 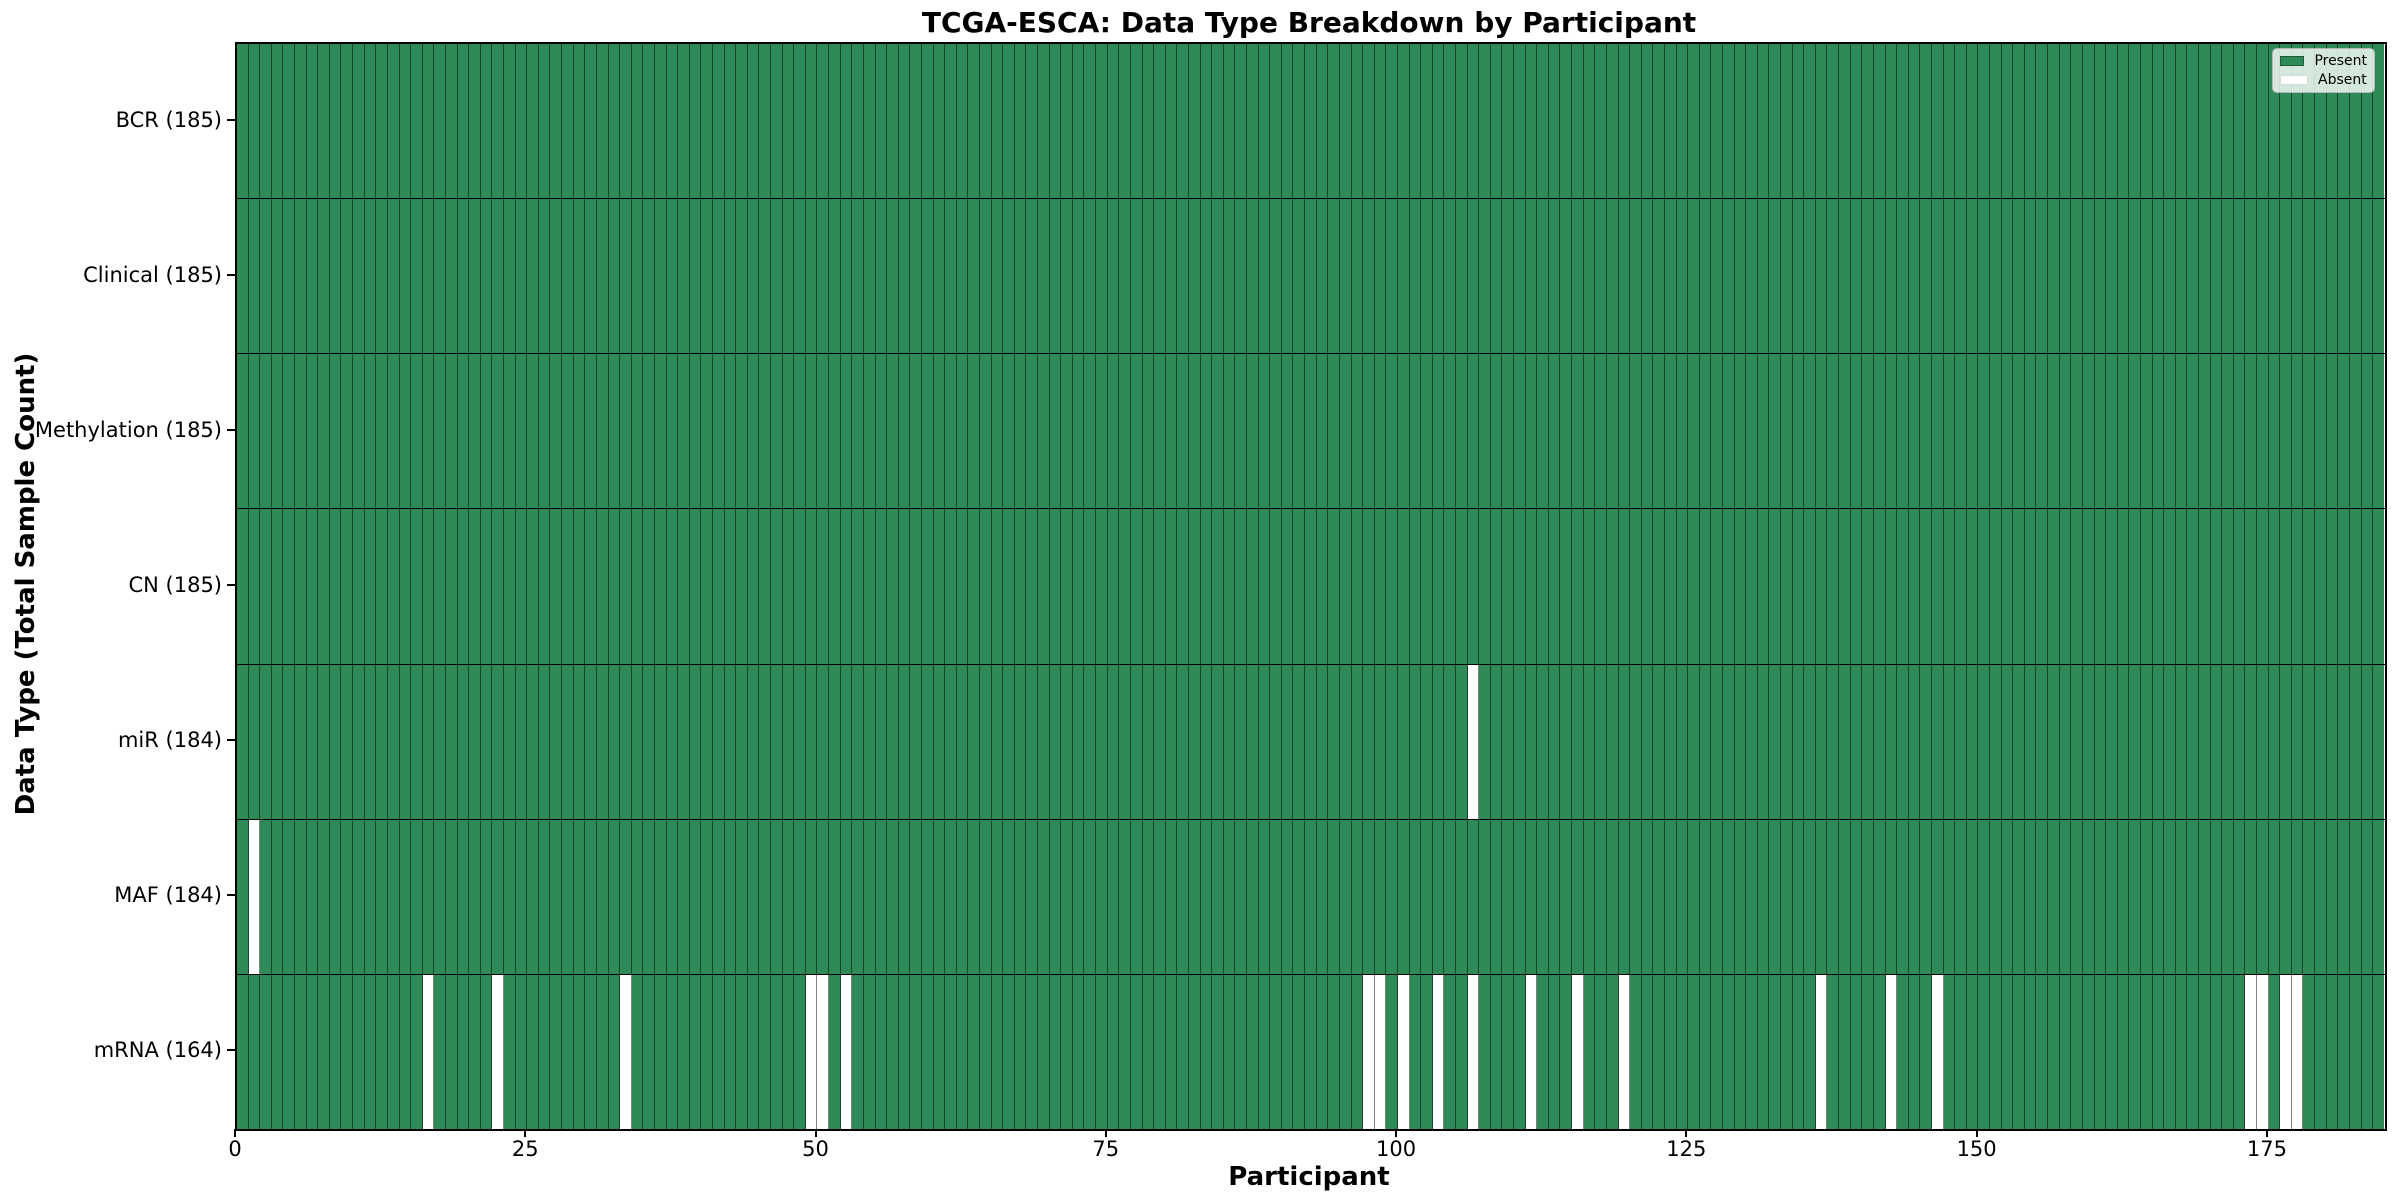 I want to click on heatmap-row-mrna, so click(x=1311, y=1051).